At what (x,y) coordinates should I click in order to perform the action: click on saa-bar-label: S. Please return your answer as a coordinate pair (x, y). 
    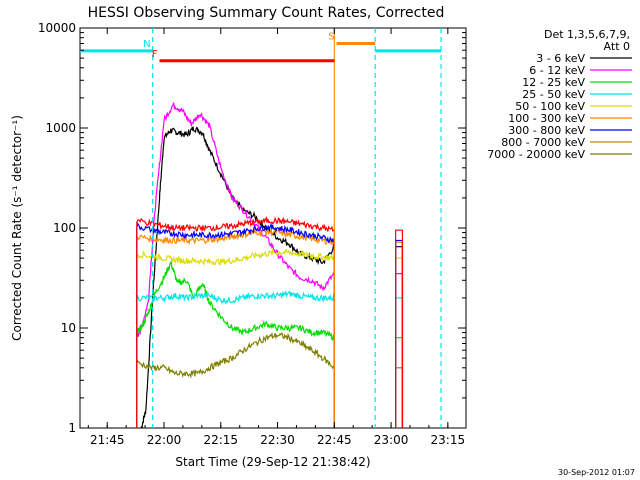
    Looking at the image, I should click on (331, 36).